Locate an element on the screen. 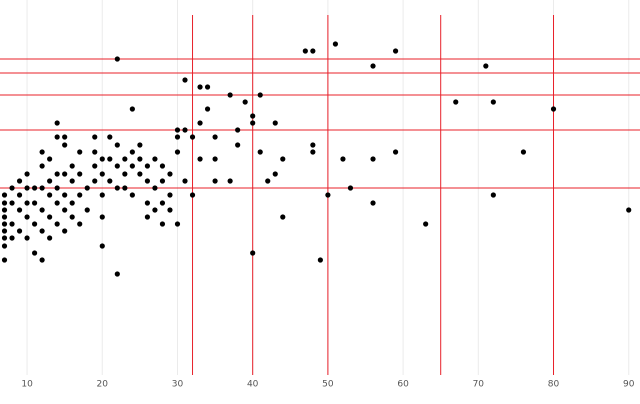 The image size is (640, 404). x-tick-label: 30 is located at coordinates (178, 385).